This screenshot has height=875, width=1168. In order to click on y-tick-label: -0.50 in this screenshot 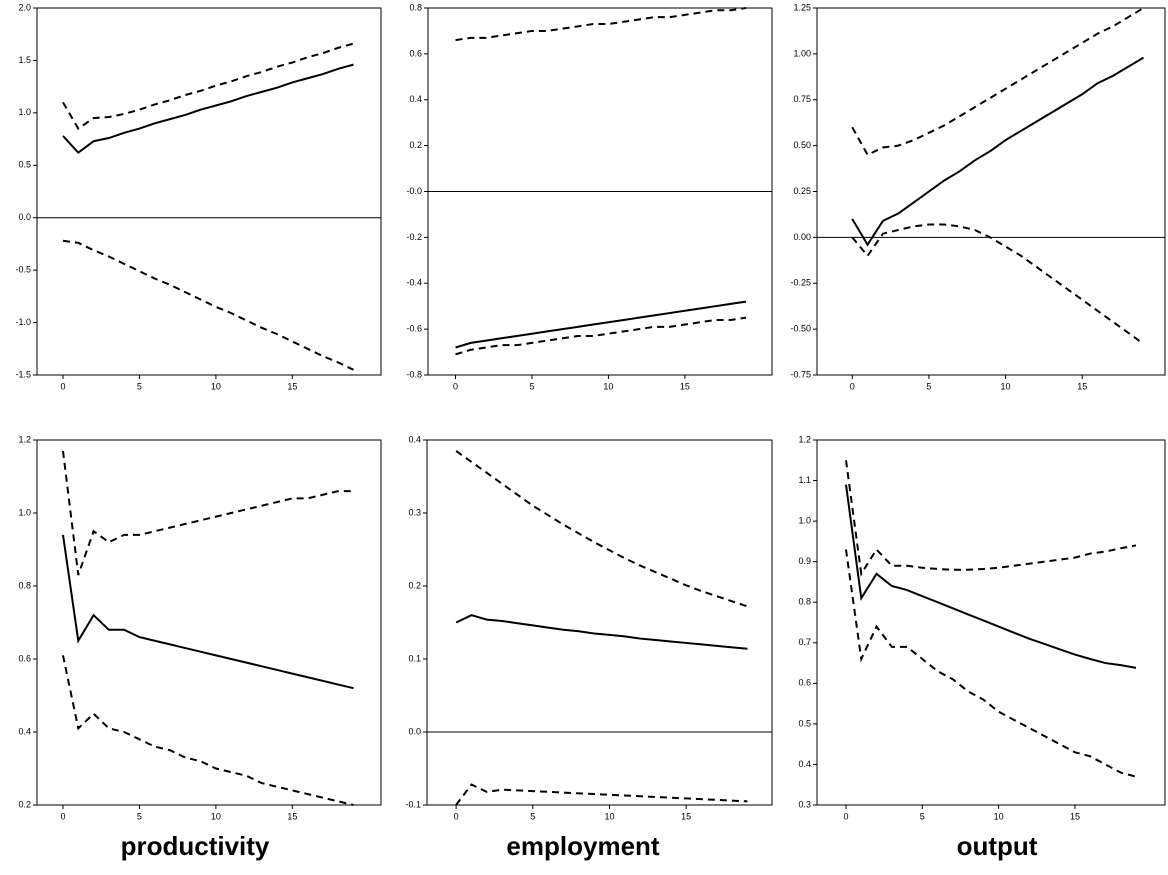, I will do `click(800, 329)`.